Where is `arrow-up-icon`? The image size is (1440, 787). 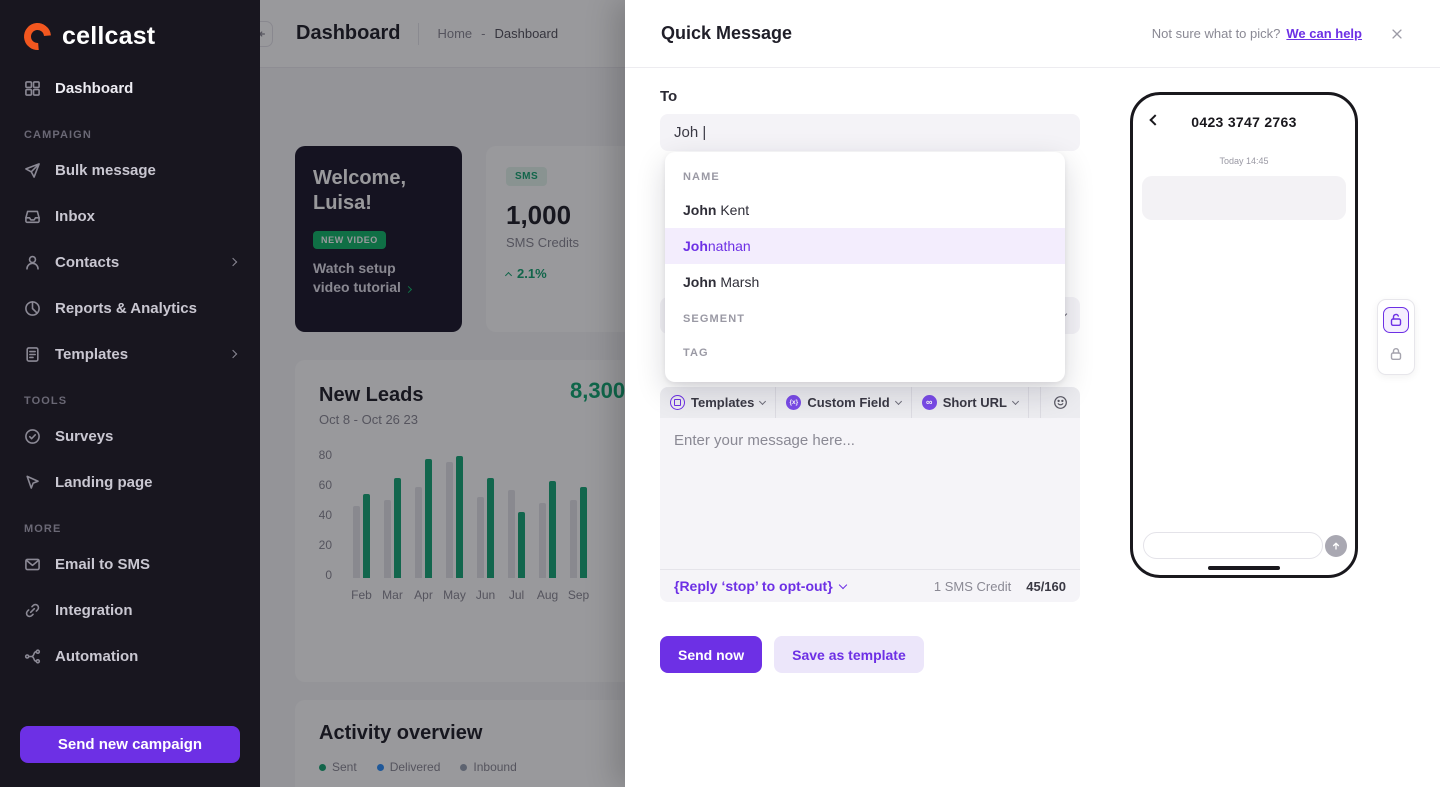
arrow-up-icon is located at coordinates (1336, 546).